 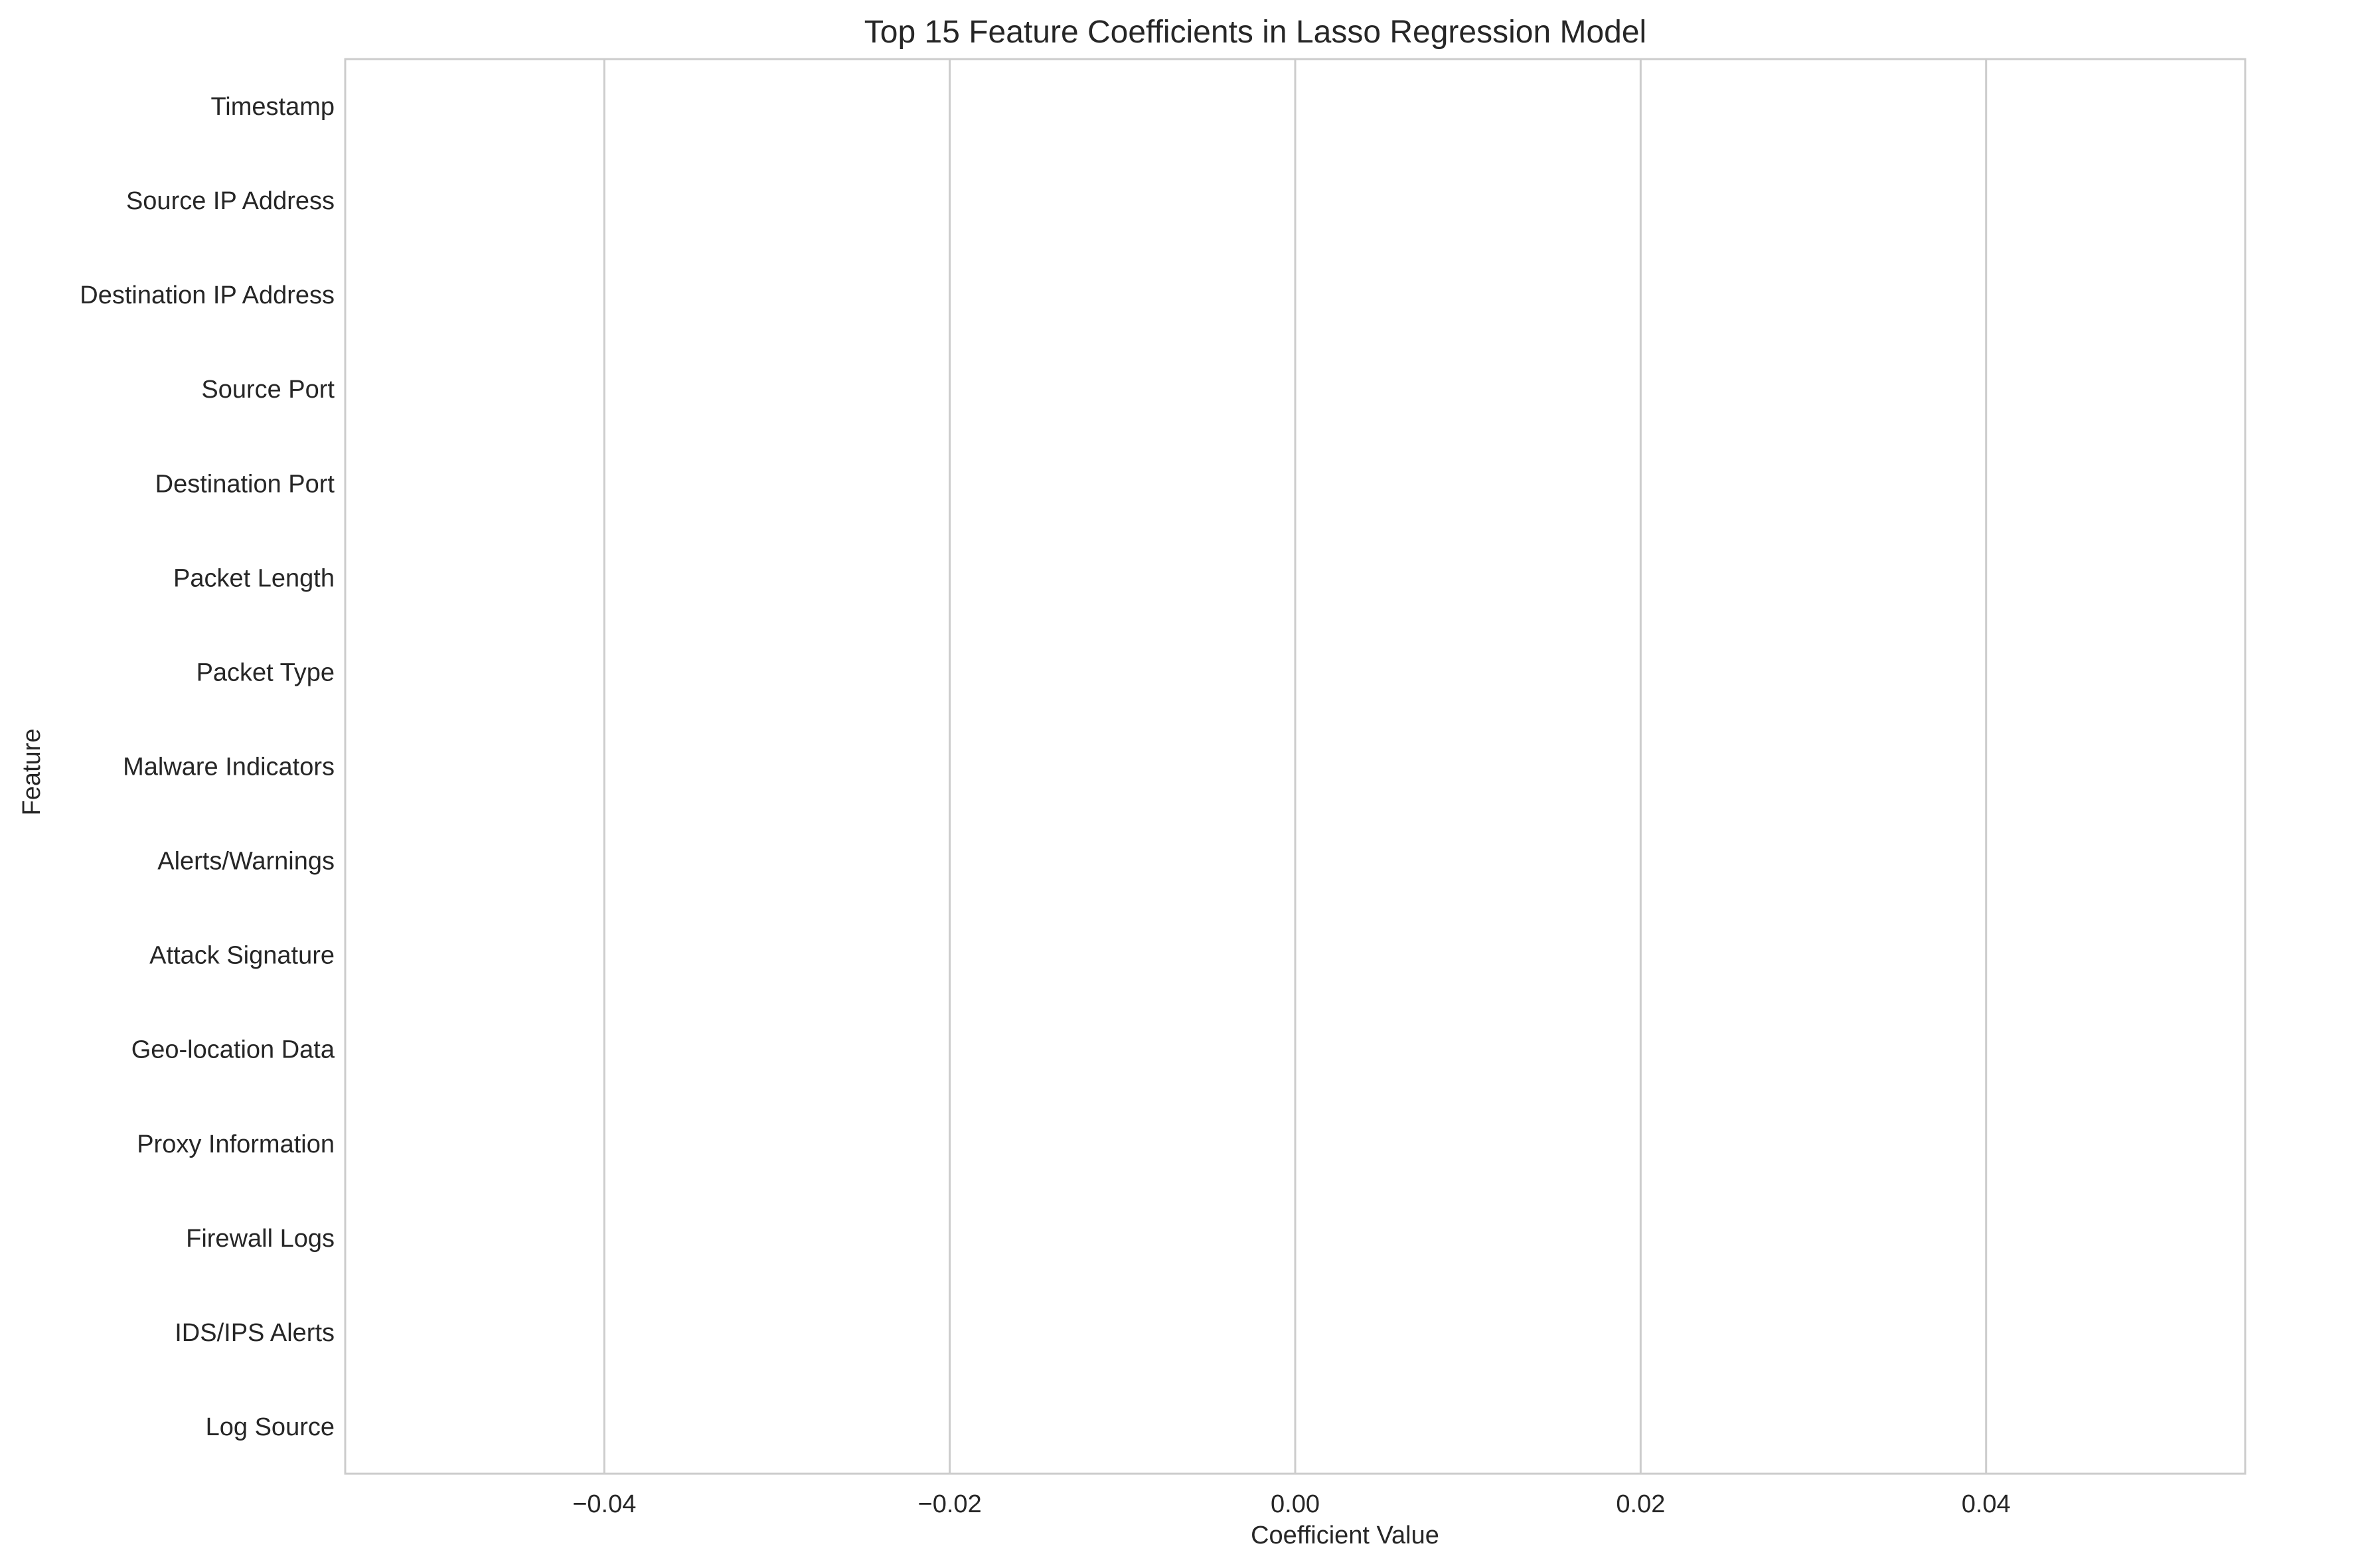 What do you see at coordinates (1295, 1504) in the screenshot?
I see `x-tick-label: 0.00` at bounding box center [1295, 1504].